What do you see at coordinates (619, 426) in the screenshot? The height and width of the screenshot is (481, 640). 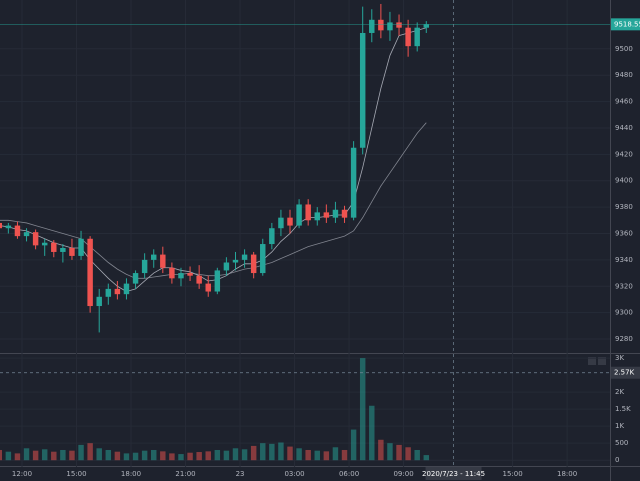 I see `volume-tick-label: 1K` at bounding box center [619, 426].